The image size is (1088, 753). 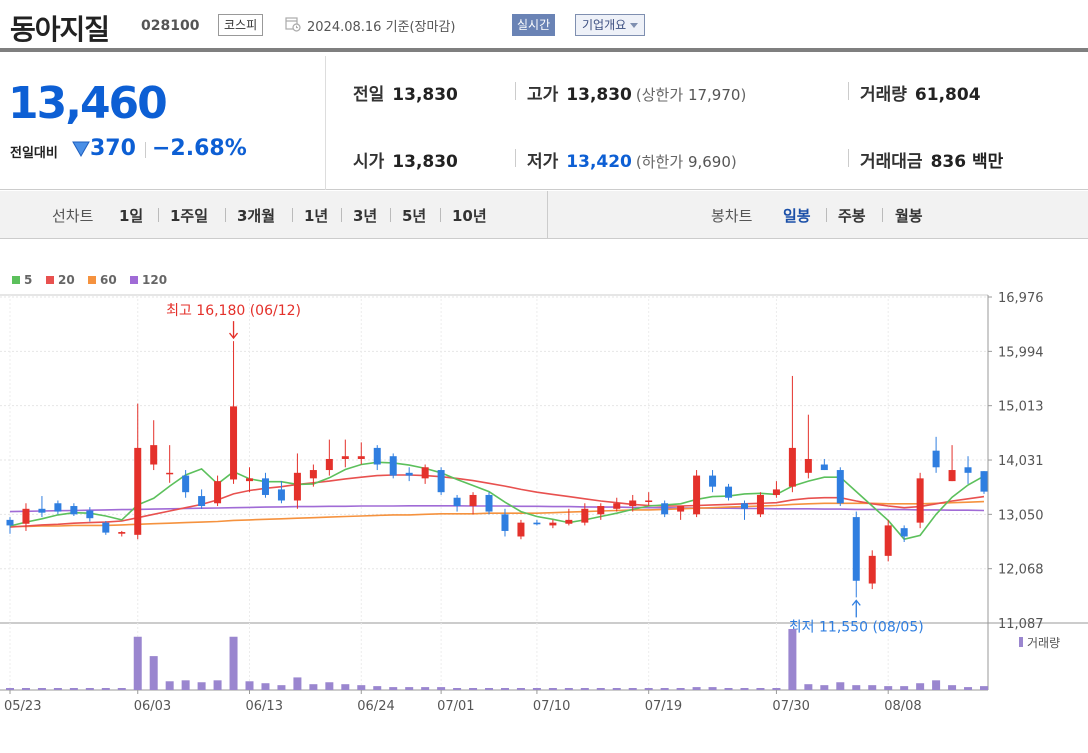 I want to click on candle-daily: 일봉, so click(x=797, y=216).